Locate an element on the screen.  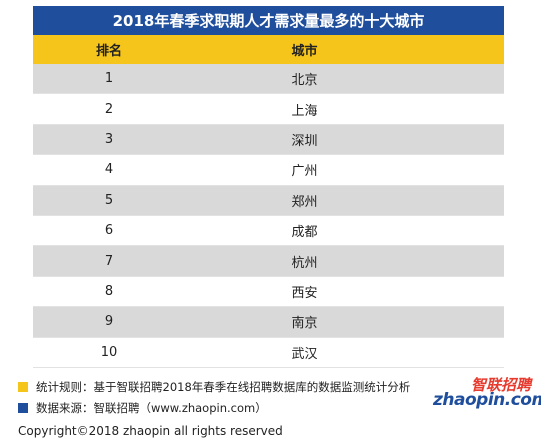
header-city: 城市 is located at coordinates (304, 51).